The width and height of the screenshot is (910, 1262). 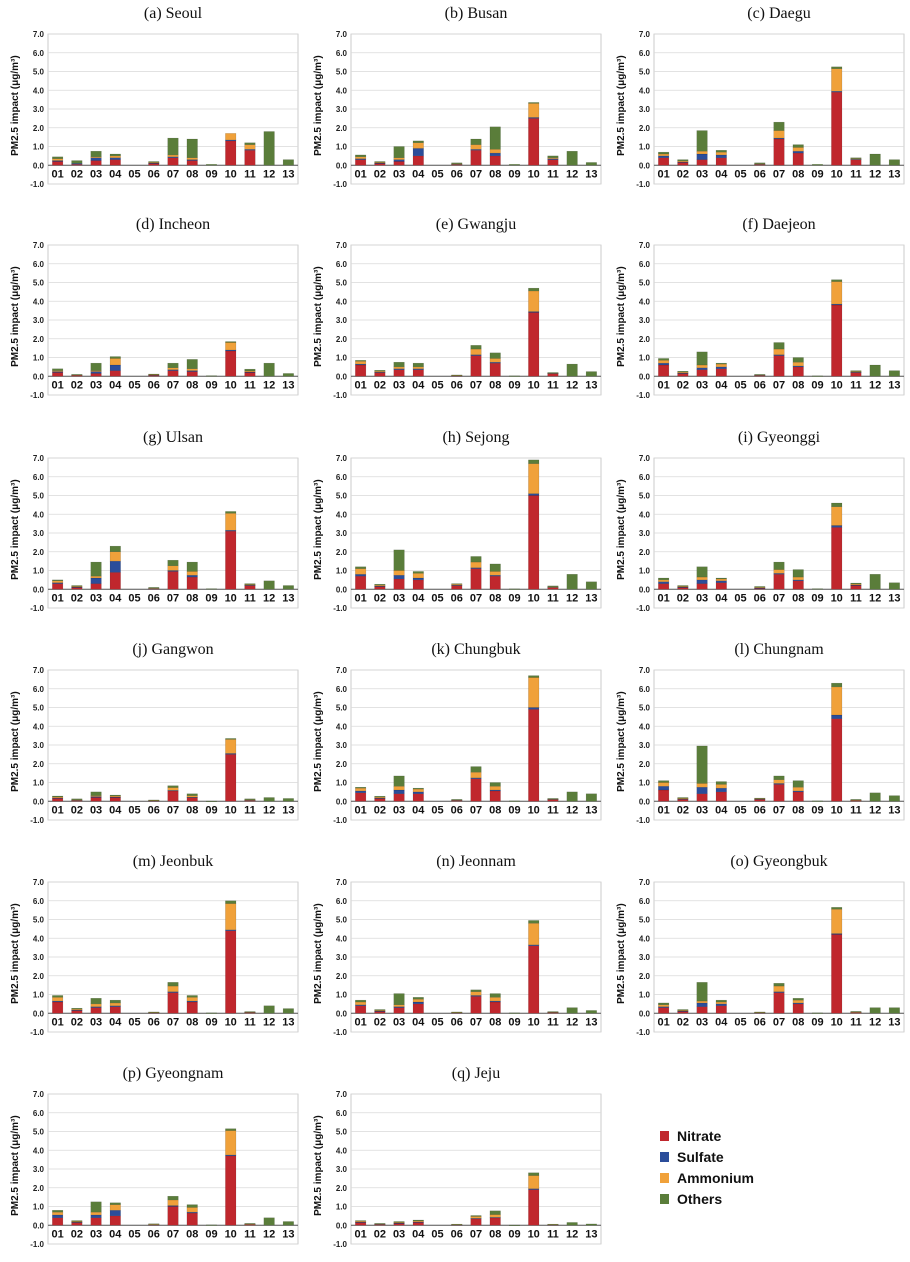 What do you see at coordinates (57, 810) in the screenshot?
I see `x-tick-label: 01` at bounding box center [57, 810].